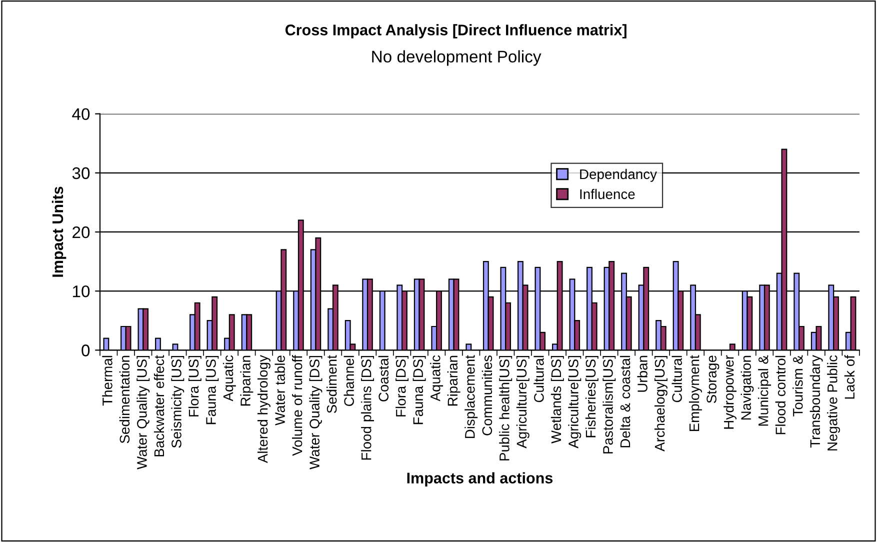  I want to click on x-tick-label: Thermal, so click(107, 381).